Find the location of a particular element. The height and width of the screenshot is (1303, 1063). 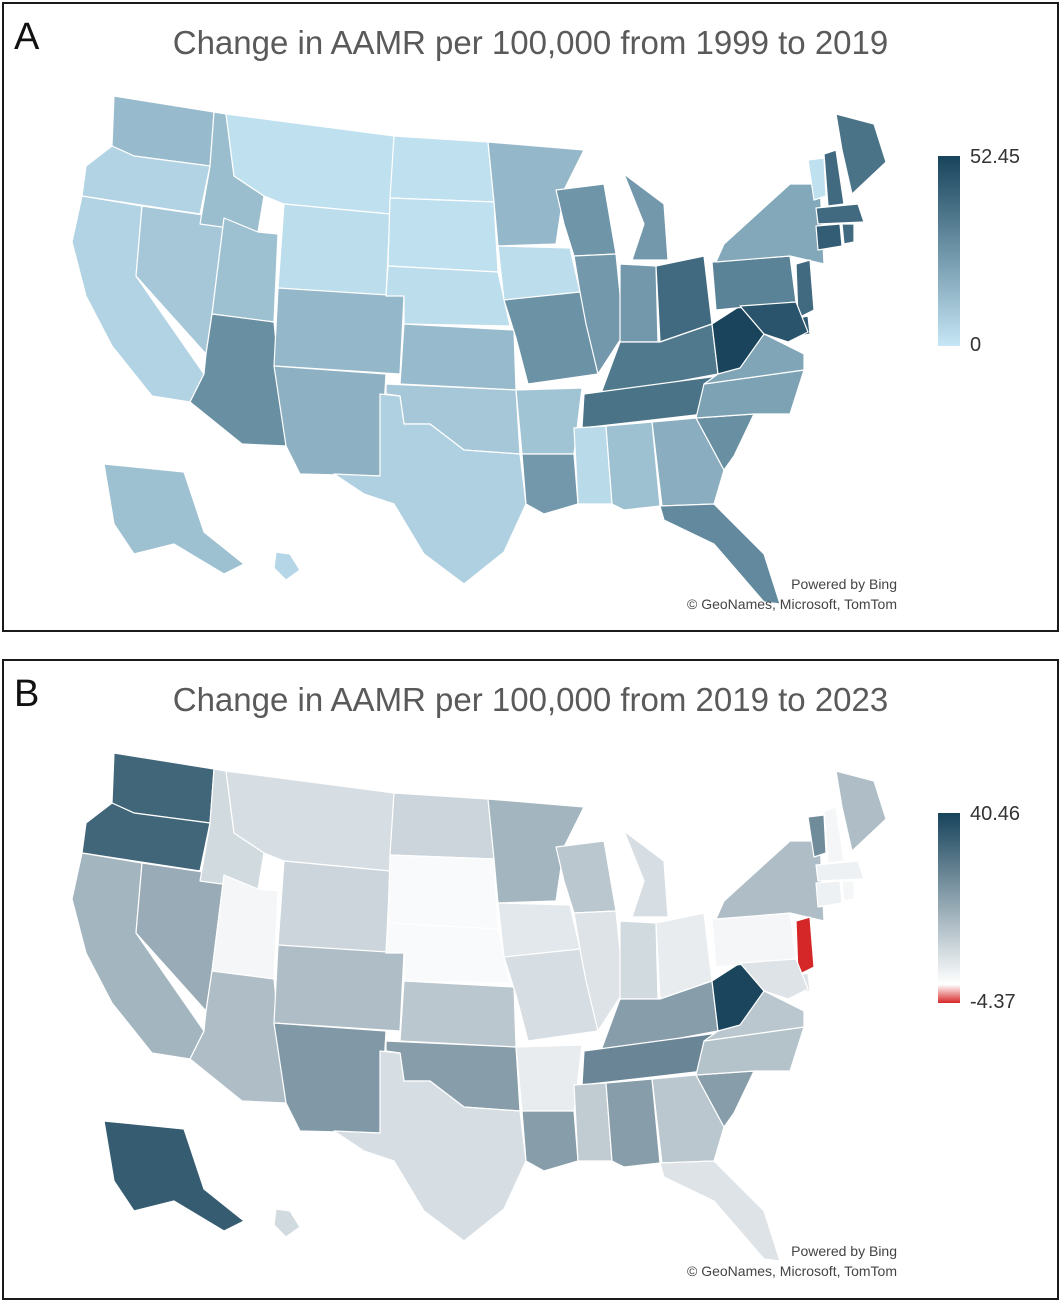

panel-letter: A is located at coordinates (27, 37).